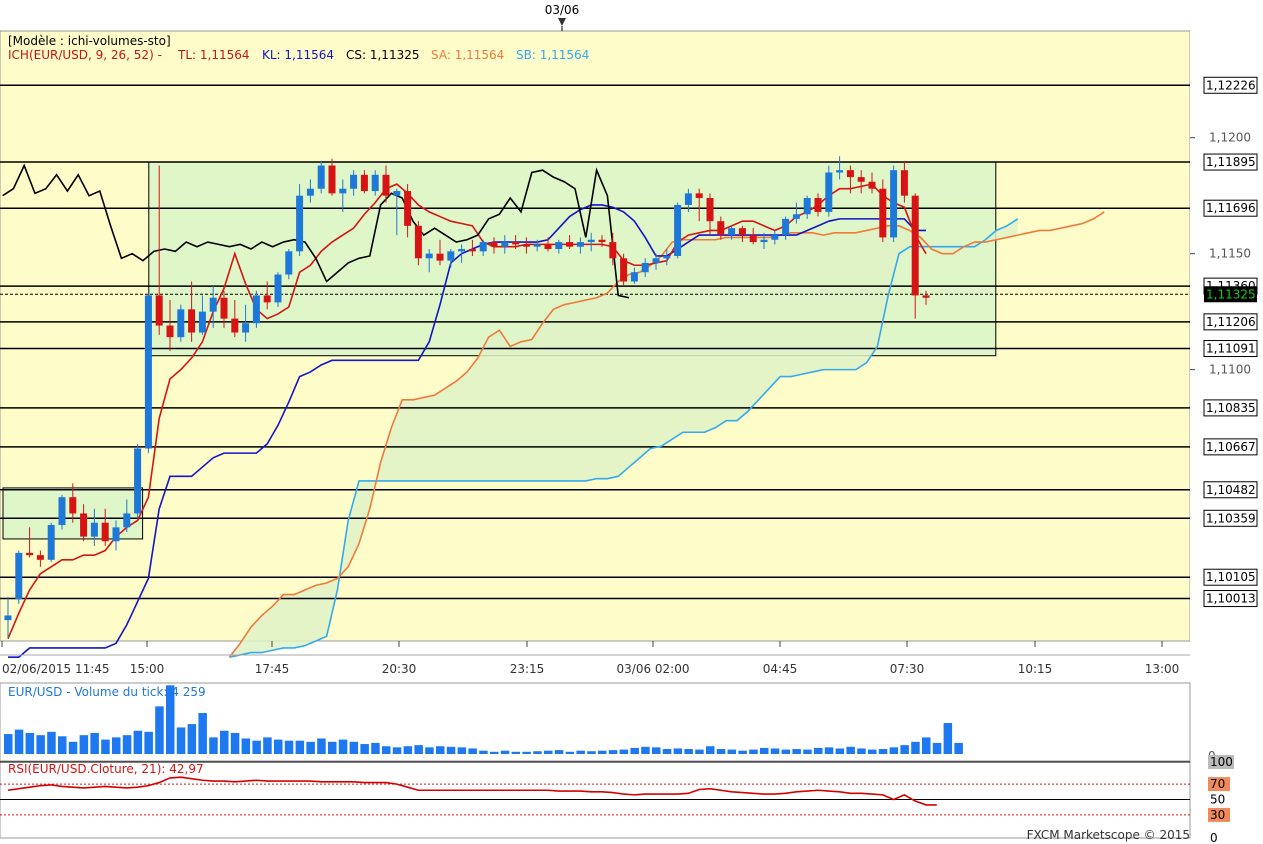  What do you see at coordinates (272, 669) in the screenshot?
I see `time-tick-label: 17:45` at bounding box center [272, 669].